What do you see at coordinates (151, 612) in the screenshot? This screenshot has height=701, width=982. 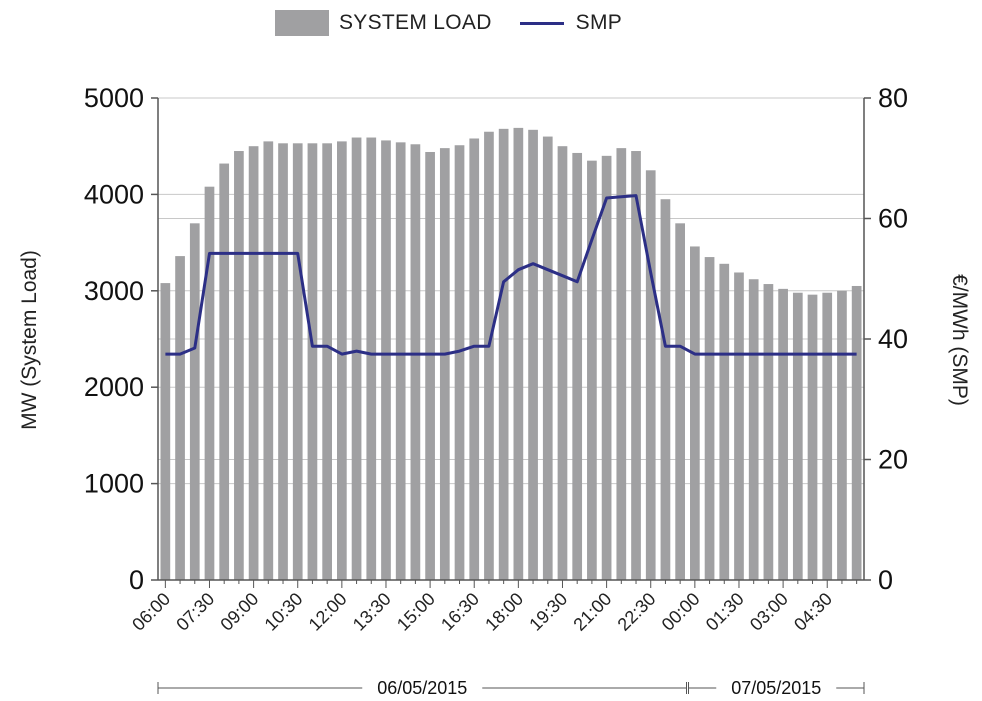 I see `x-tick-label: 06:00` at bounding box center [151, 612].